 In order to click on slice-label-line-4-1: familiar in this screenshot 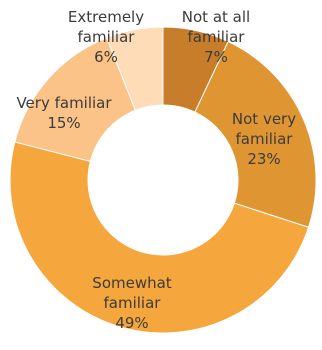, I will do `click(107, 37)`.